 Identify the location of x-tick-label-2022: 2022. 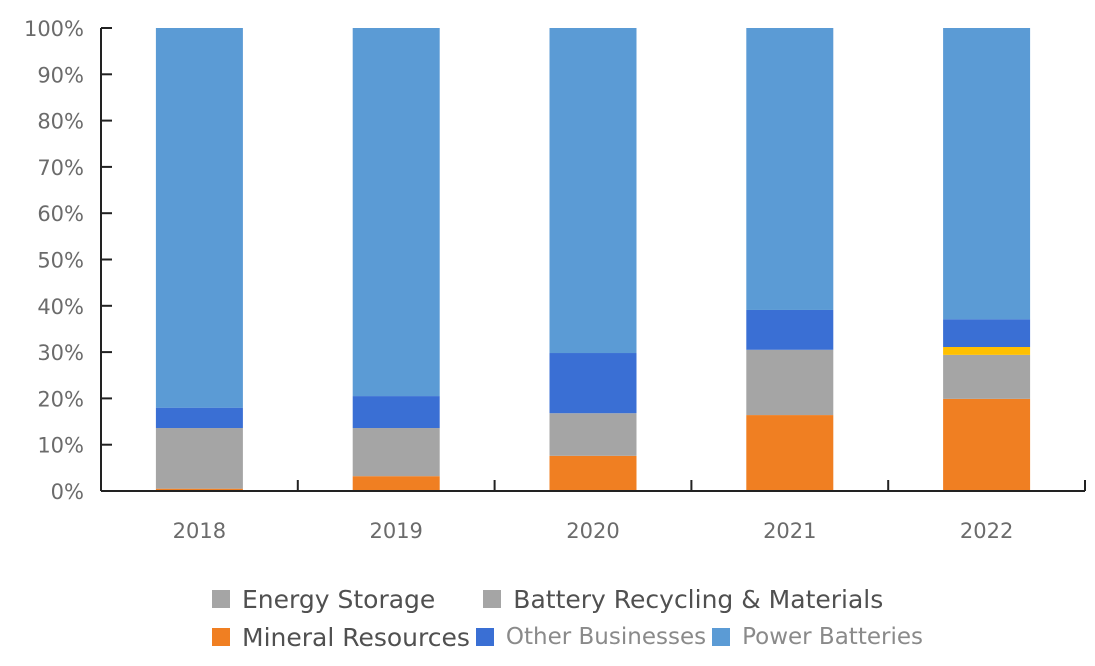
(986, 531).